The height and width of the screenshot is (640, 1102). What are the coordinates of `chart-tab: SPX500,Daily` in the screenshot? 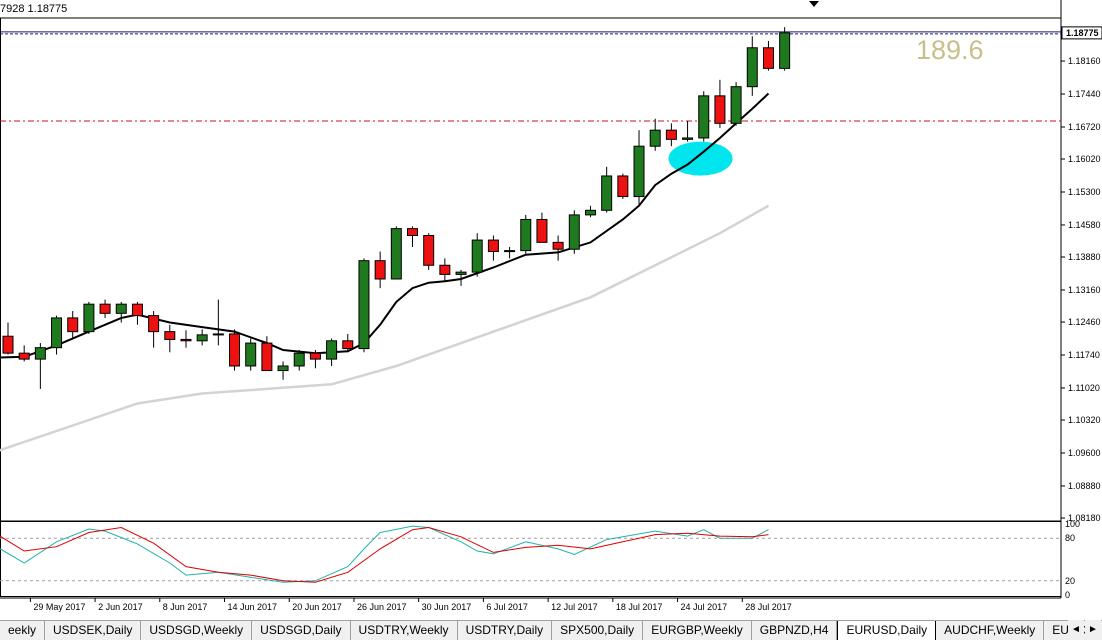 It's located at (598, 630).